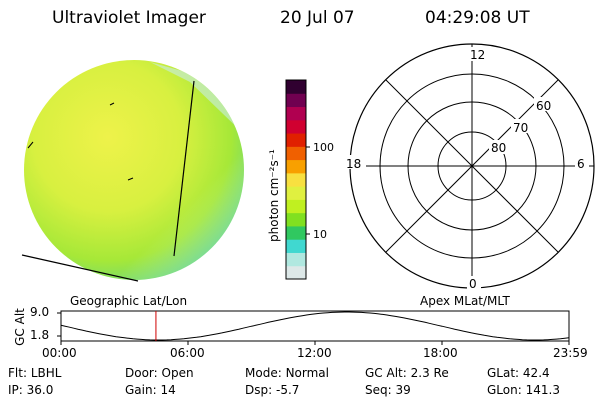  Describe the element at coordinates (184, 168) in the screenshot. I see `terminator-line` at that location.